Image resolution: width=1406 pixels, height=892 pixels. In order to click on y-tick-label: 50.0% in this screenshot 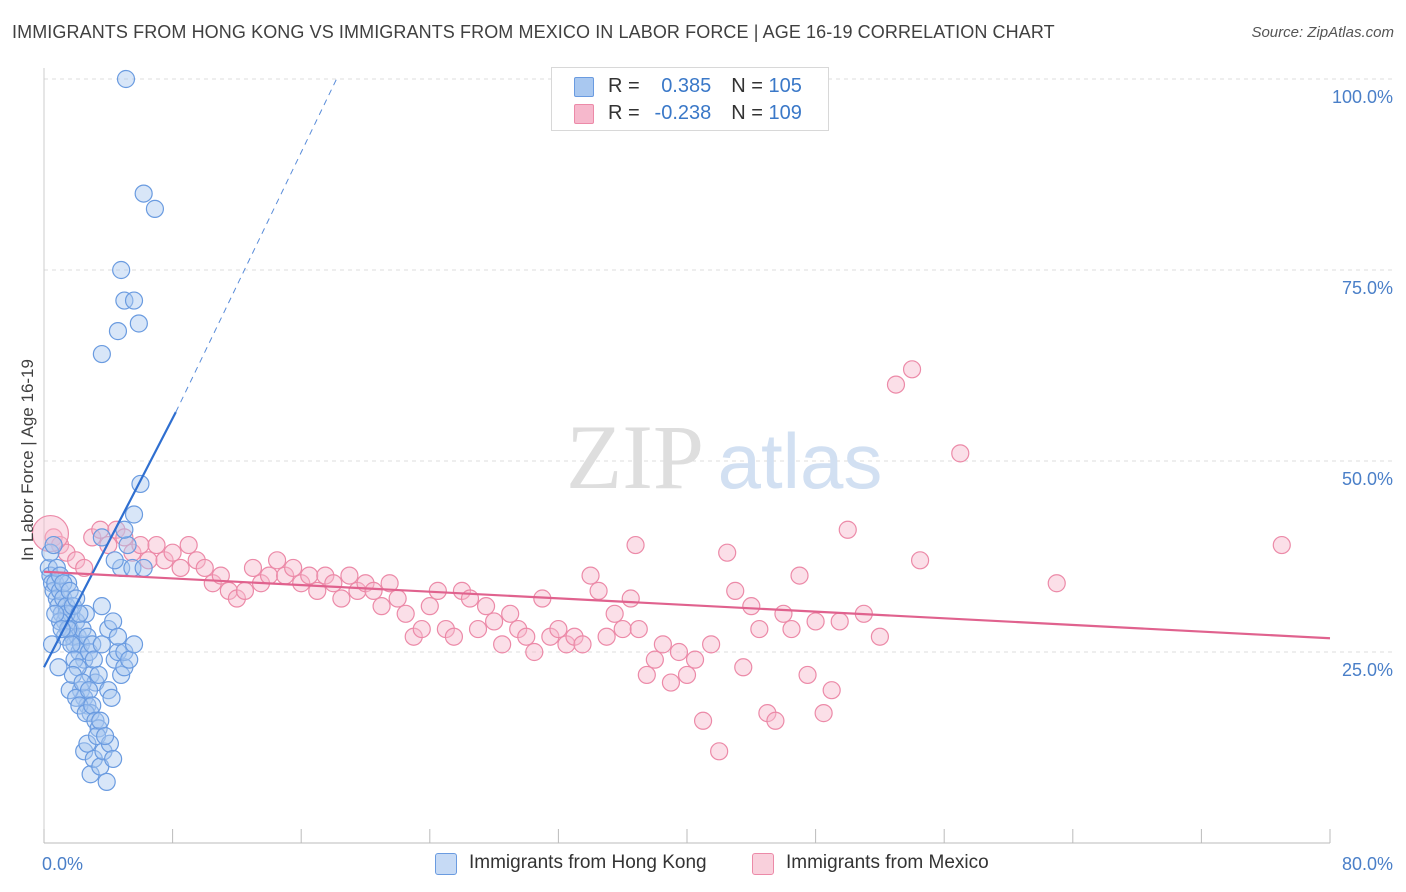, I will do `click(1367, 479)`.